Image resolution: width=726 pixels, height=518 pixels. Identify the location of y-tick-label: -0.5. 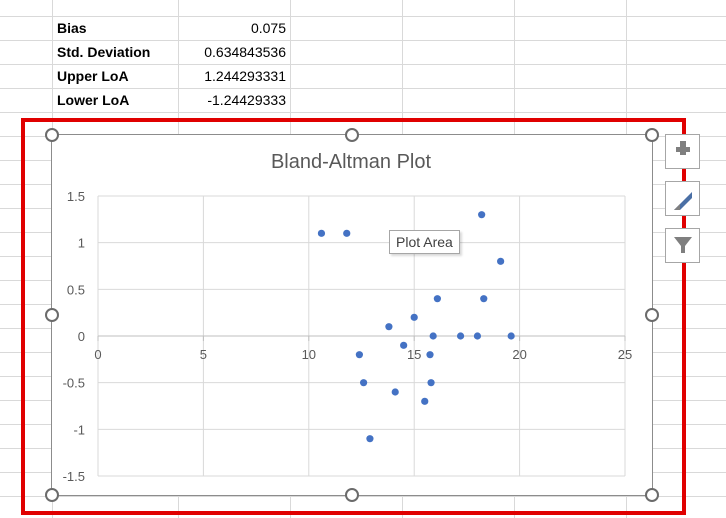
(74, 383).